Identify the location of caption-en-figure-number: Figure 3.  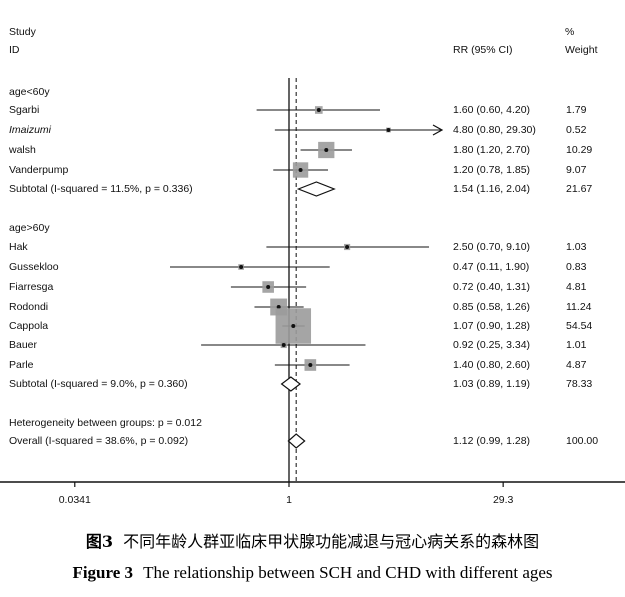
(103, 572).